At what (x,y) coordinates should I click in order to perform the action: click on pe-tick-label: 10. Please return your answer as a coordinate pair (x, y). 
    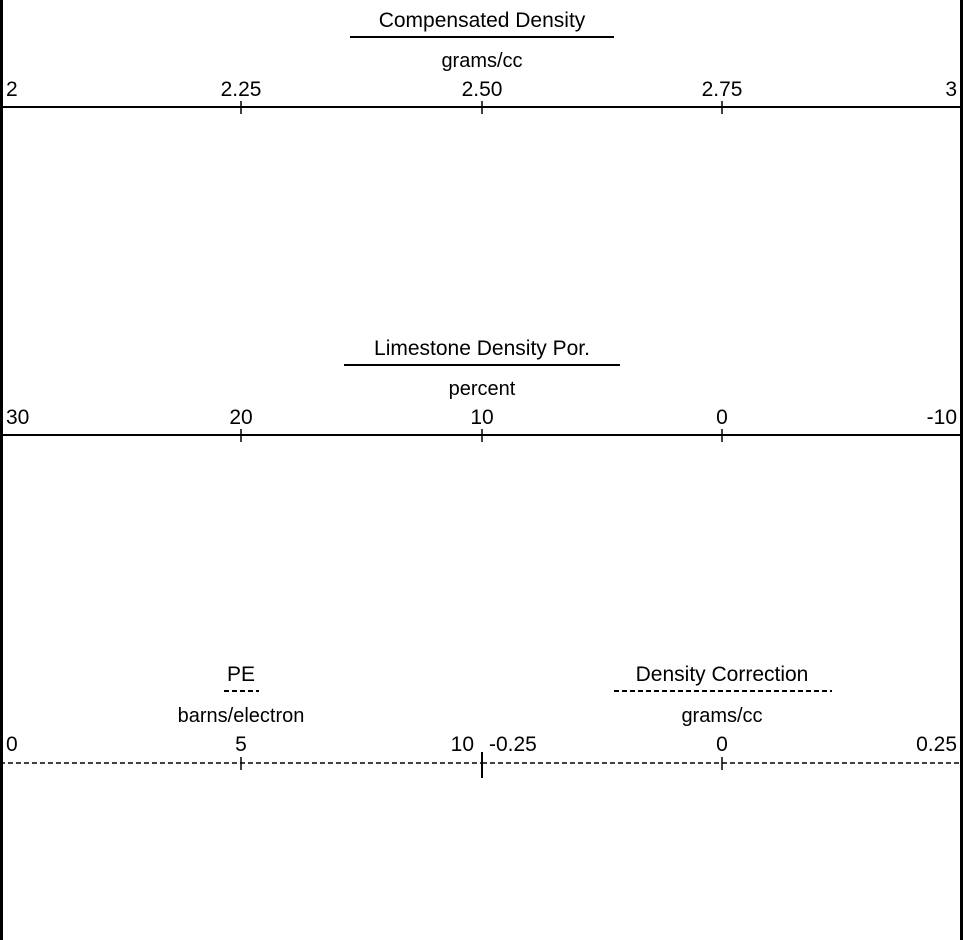
    Looking at the image, I should click on (462, 744).